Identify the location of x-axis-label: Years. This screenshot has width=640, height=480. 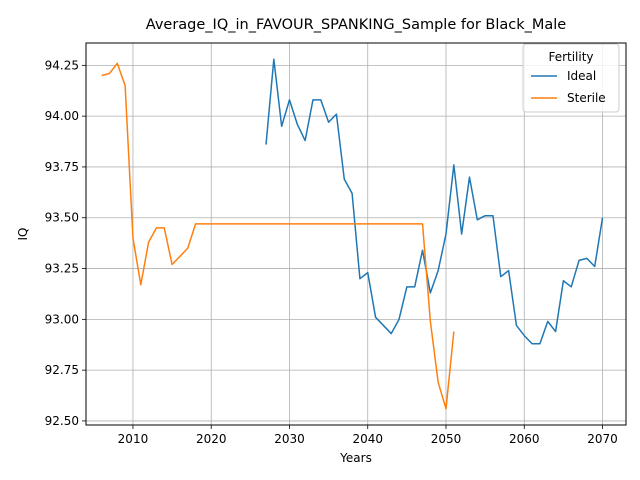
(355, 458).